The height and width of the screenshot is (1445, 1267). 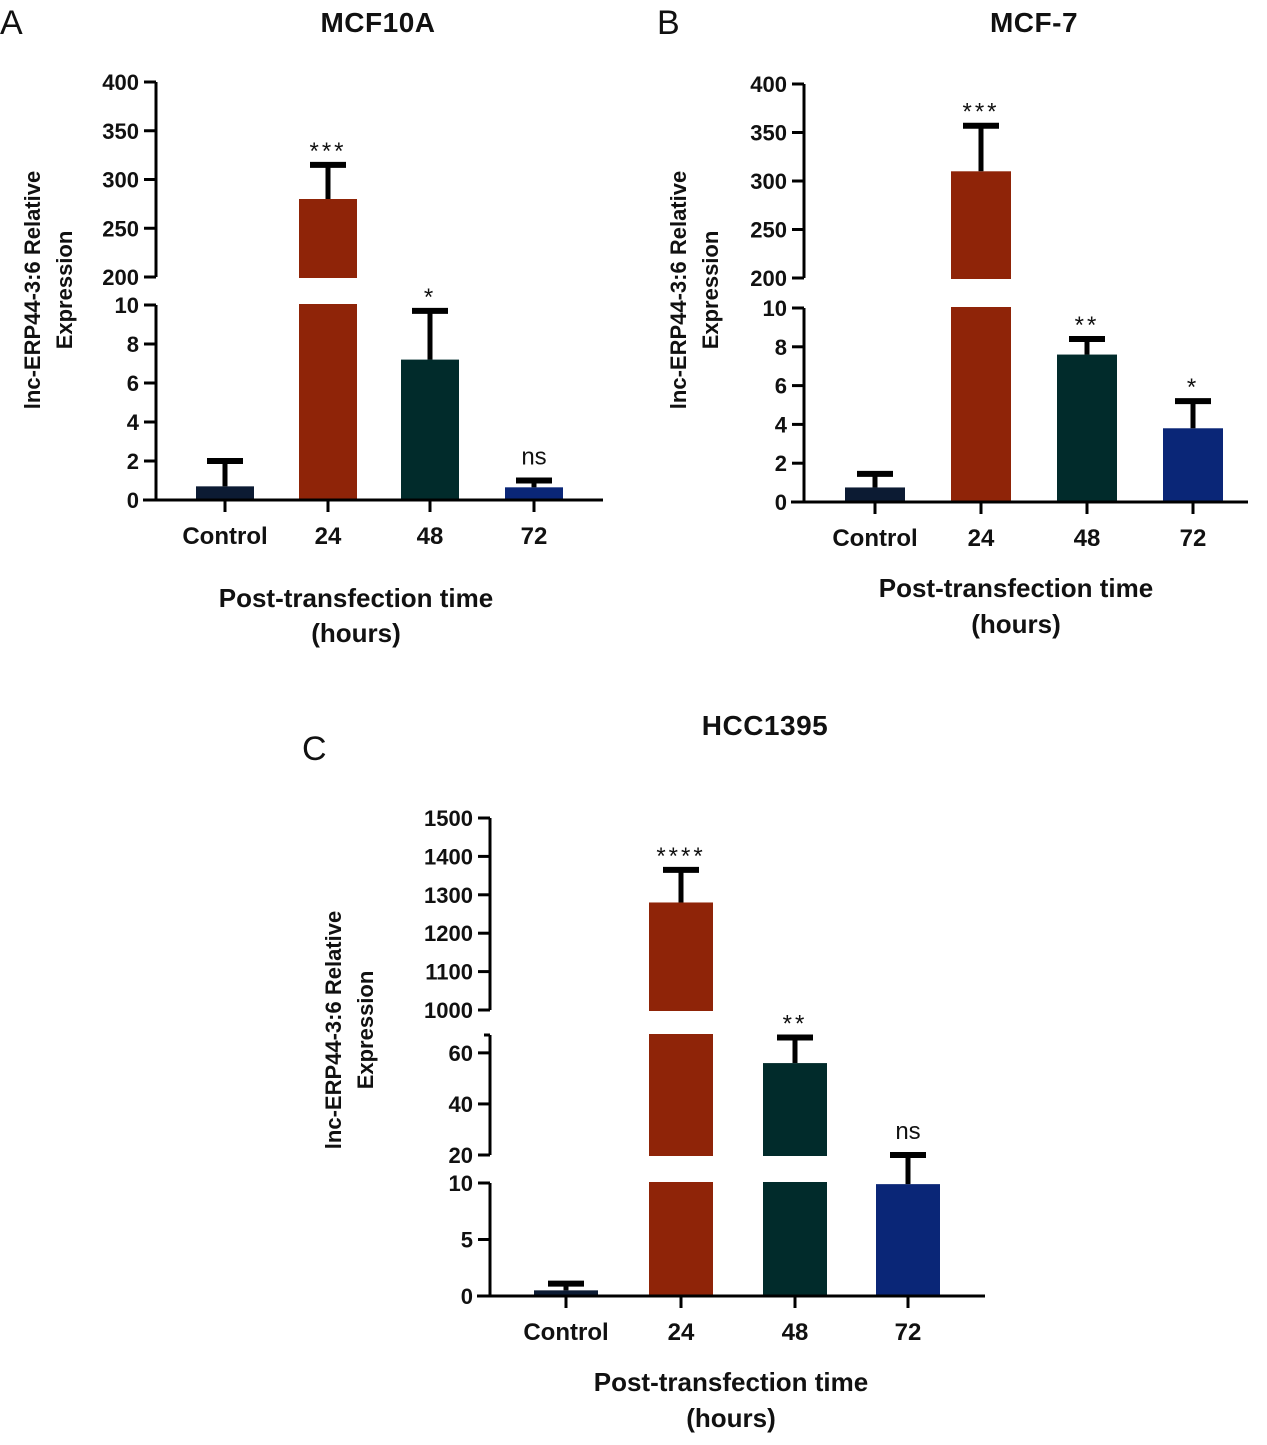 I want to click on panel-letter: C, so click(x=314, y=749).